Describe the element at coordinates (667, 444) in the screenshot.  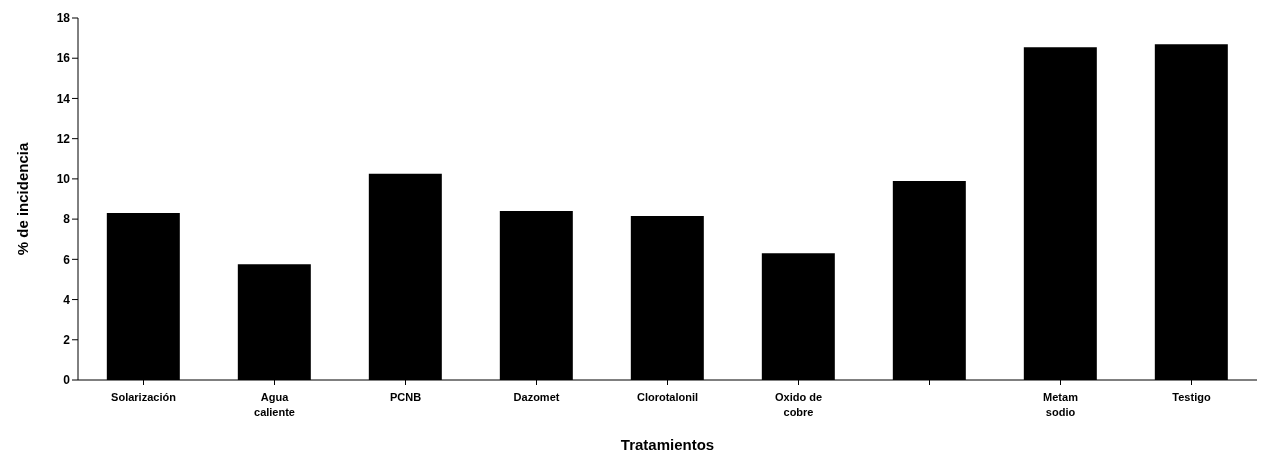
I see `x-axis-title: Tratamientos` at that location.